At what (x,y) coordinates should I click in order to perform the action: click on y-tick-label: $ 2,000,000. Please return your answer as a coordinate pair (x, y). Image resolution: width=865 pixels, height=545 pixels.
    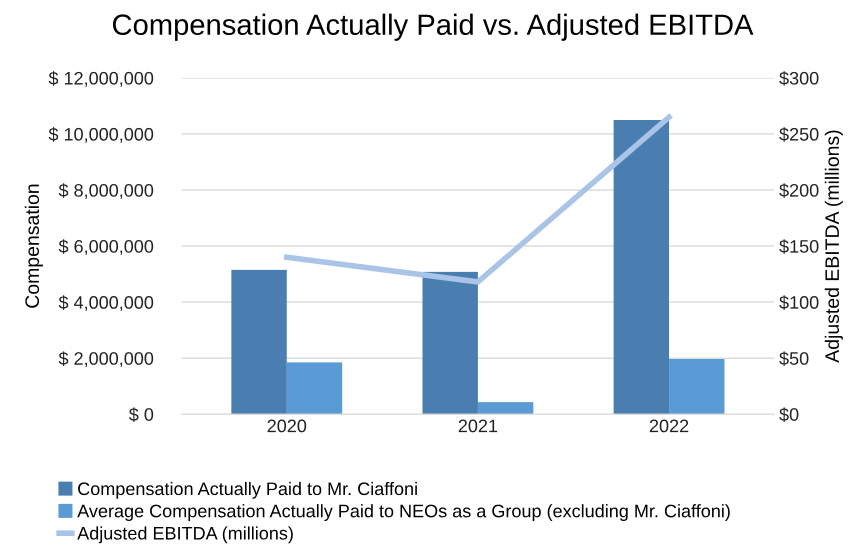
    Looking at the image, I should click on (106, 359).